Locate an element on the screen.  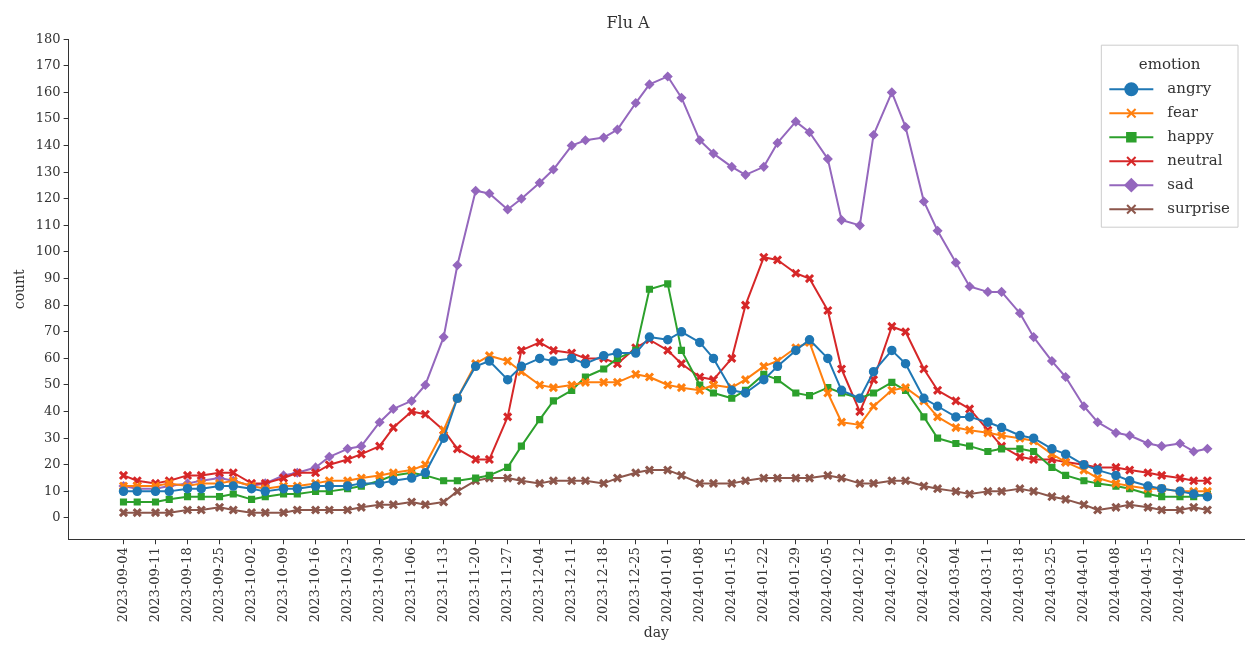
y-tick-label: 120 is located at coordinates (48, 198).